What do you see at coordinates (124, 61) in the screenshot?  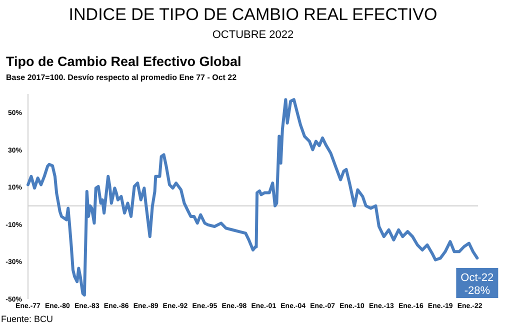 I see `text: Tipo de Cambio Real Efectivo Global` at bounding box center [124, 61].